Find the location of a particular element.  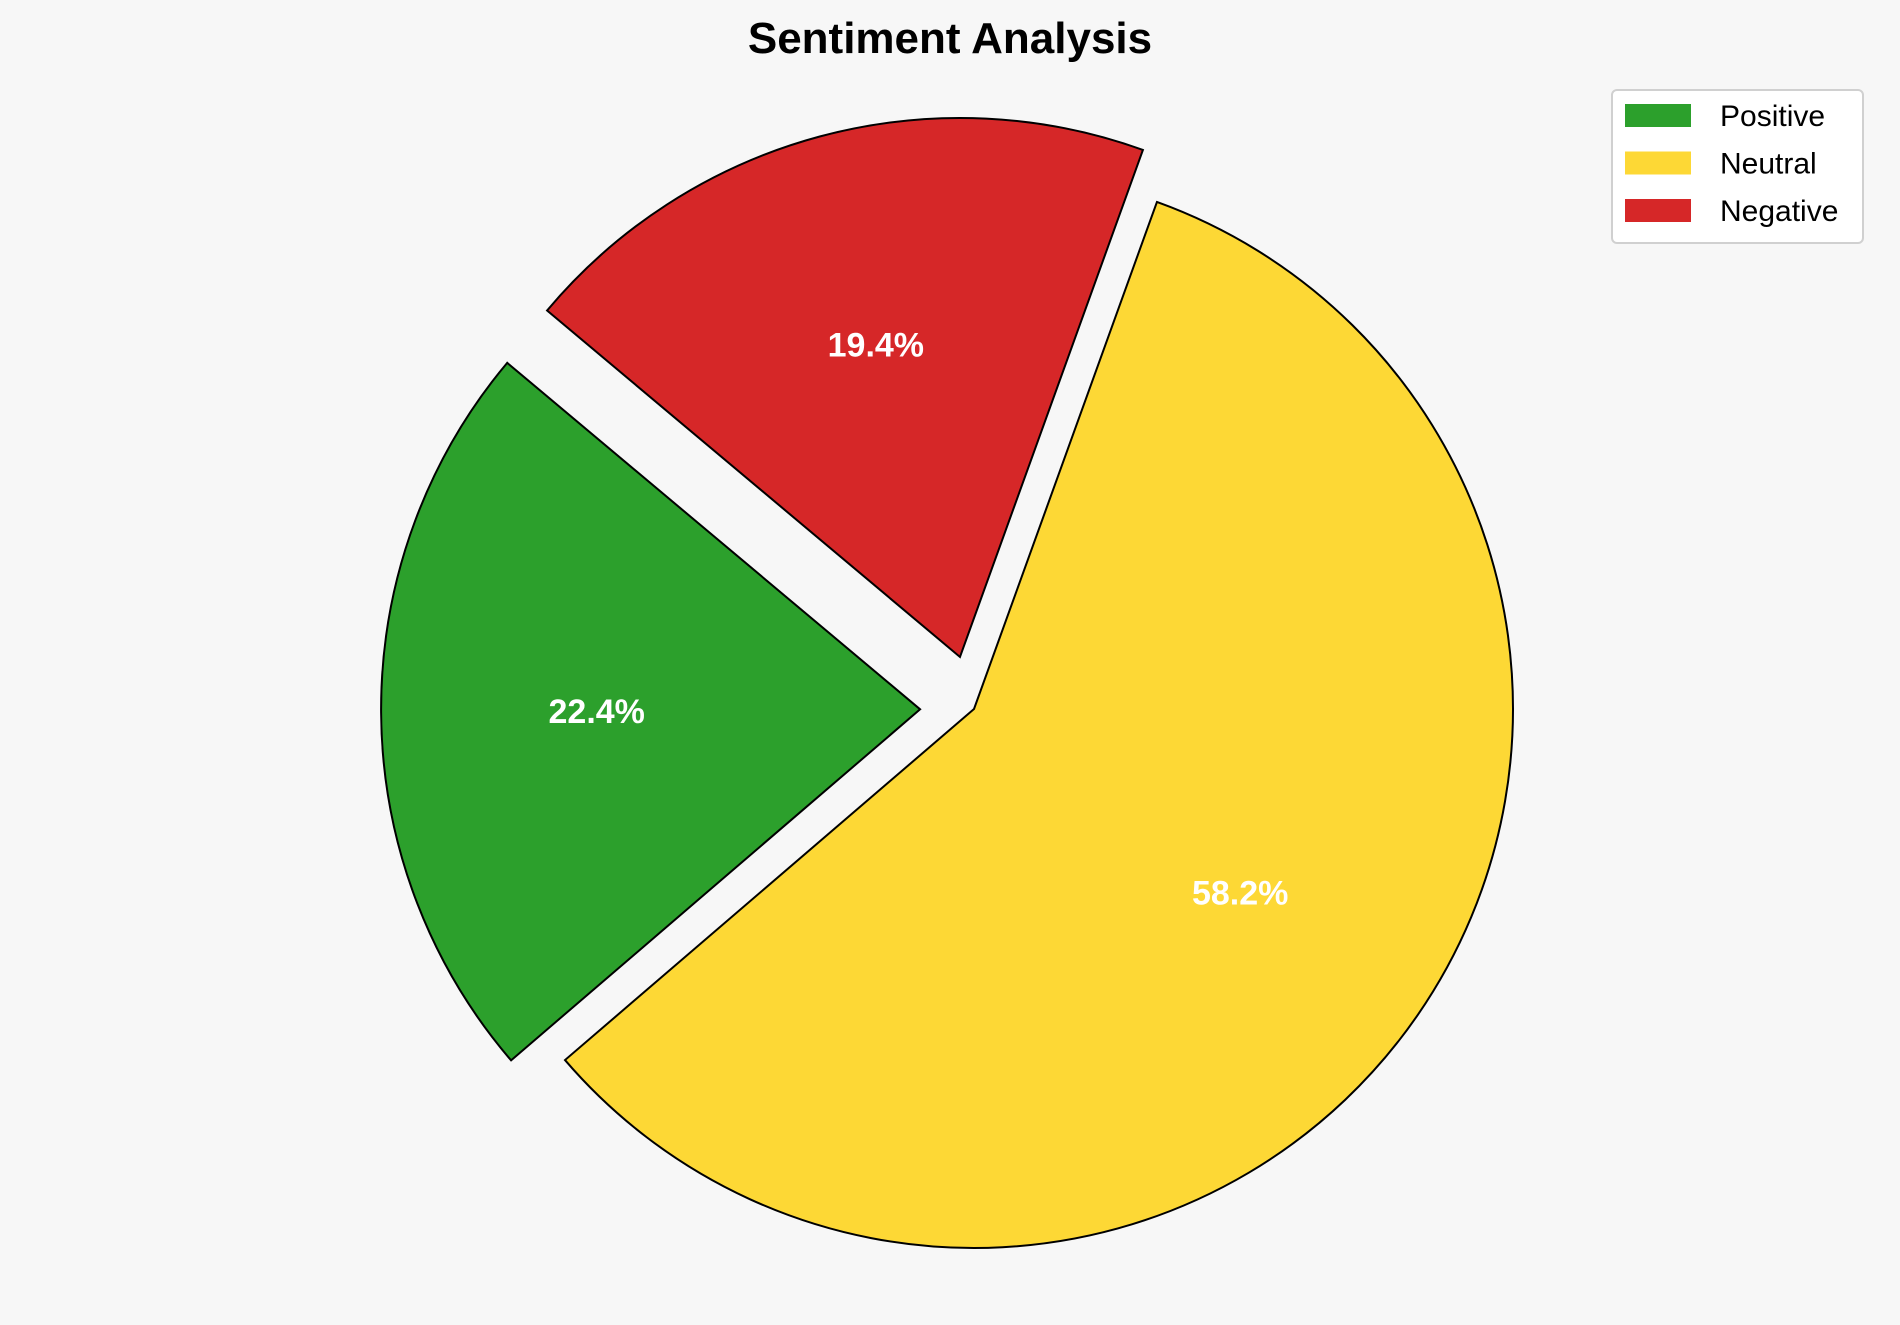

slice-label-neutral: 58.2% is located at coordinates (1240, 894).